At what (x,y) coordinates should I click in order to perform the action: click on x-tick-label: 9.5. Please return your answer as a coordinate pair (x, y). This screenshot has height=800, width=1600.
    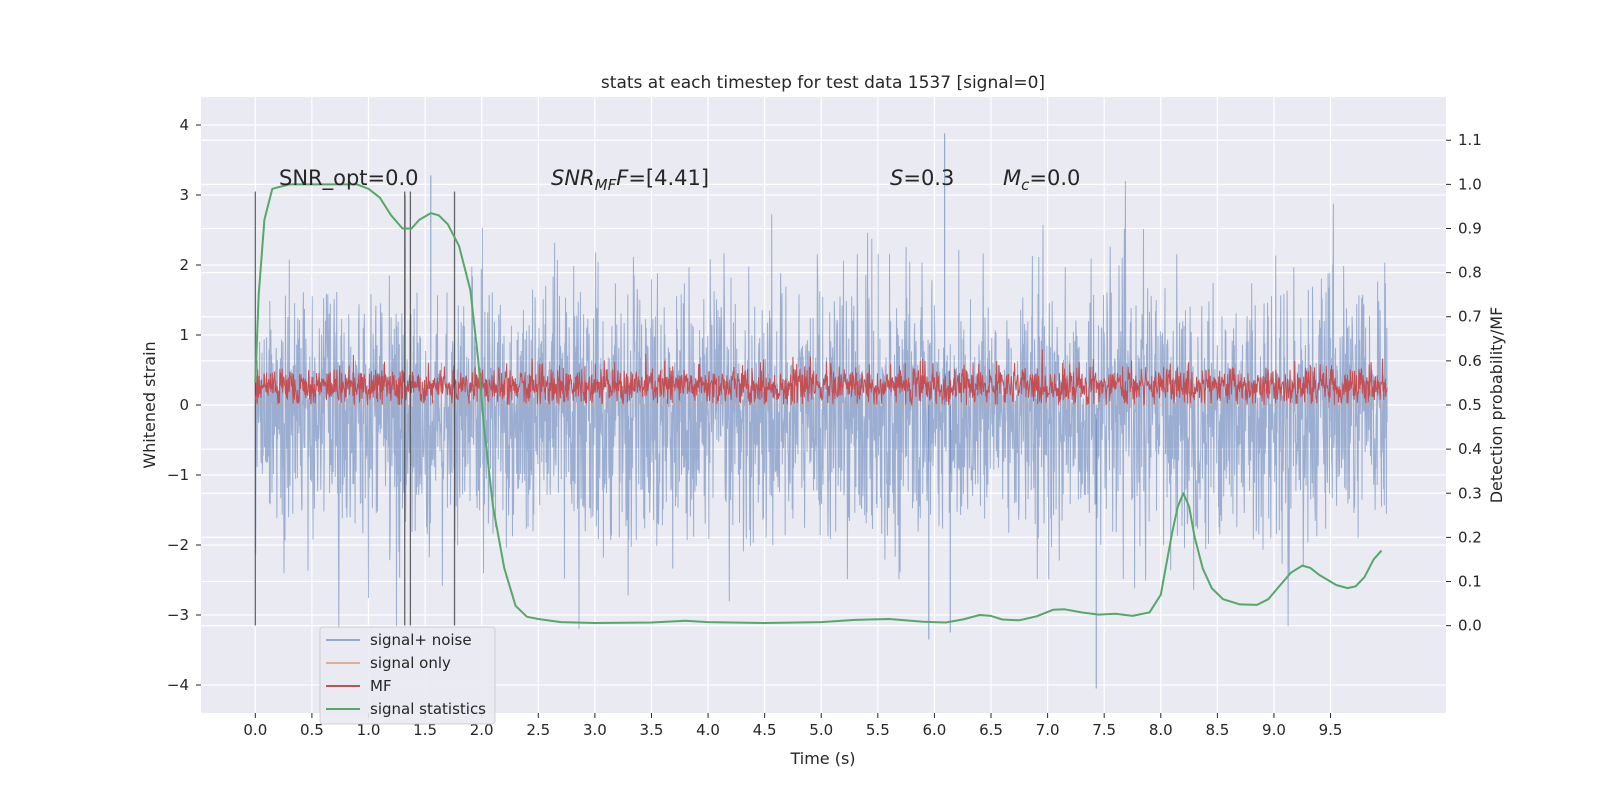
    Looking at the image, I should click on (1331, 730).